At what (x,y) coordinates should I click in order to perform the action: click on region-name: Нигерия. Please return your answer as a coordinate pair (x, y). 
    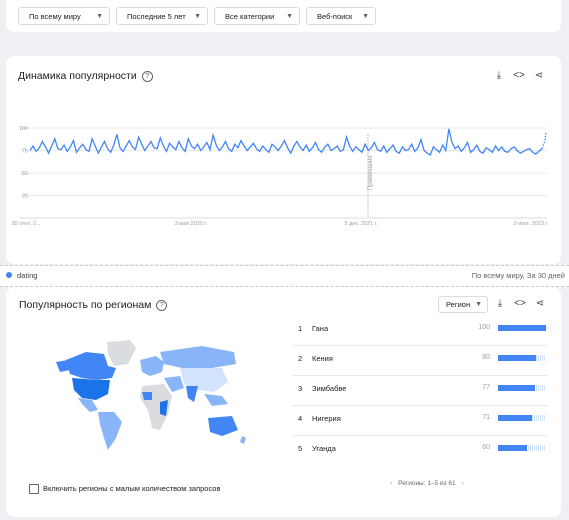
    Looking at the image, I should click on (326, 418).